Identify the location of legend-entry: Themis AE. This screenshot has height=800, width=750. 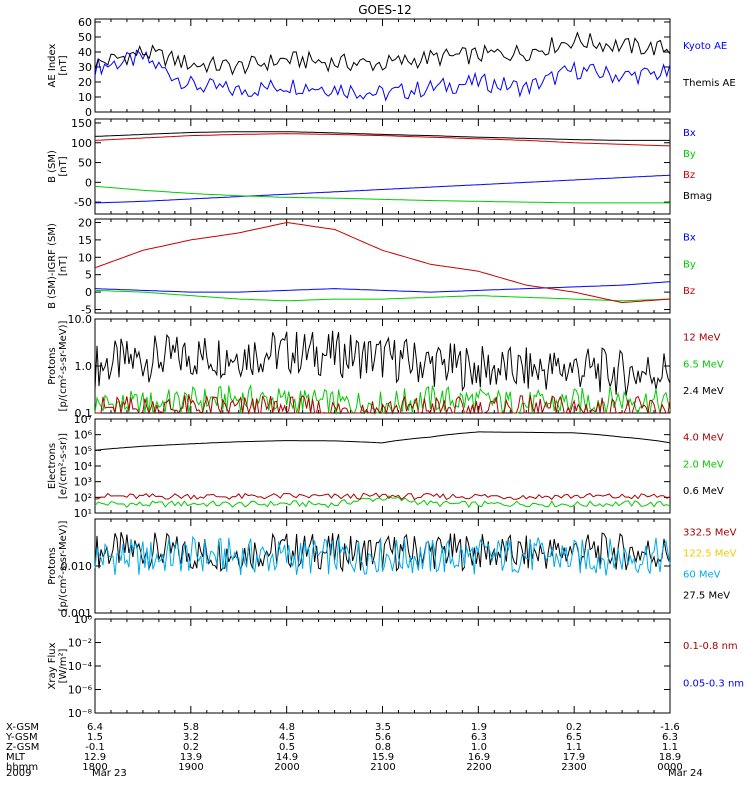
(709, 83).